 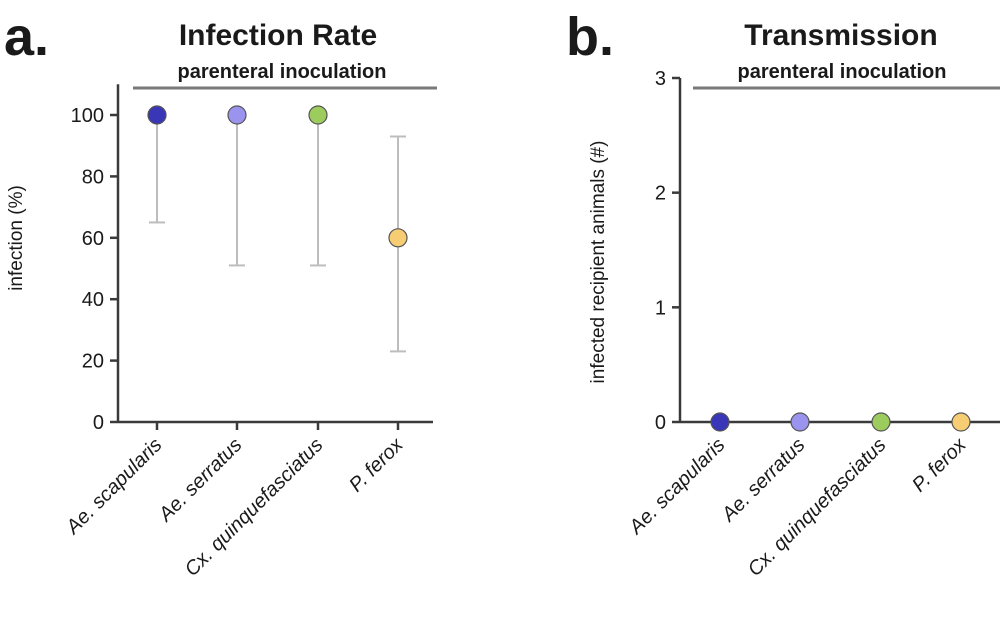 I want to click on panel-a-letter: a., so click(x=26, y=37).